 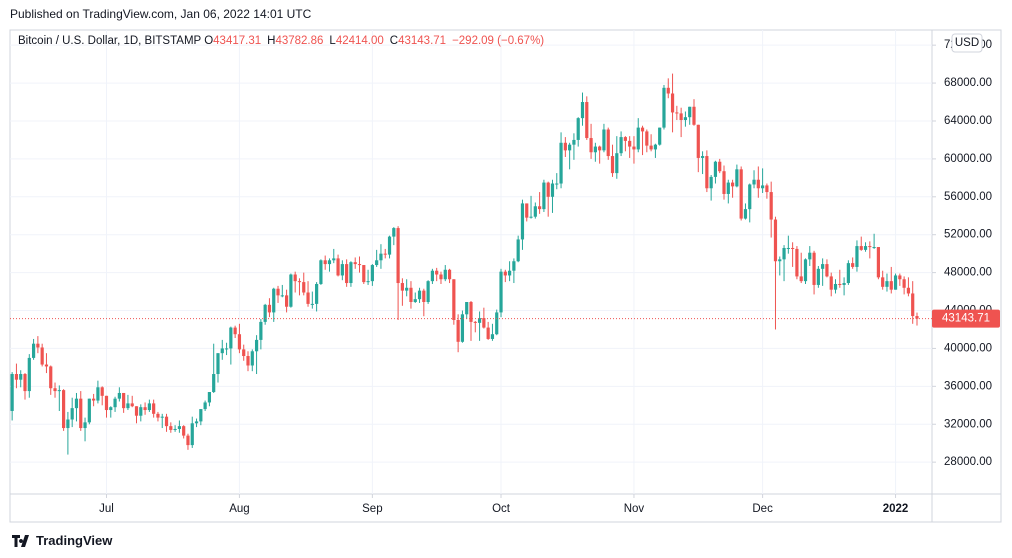 I want to click on symbol-title: Bitcoin / U.S. Dollar, 1D, BITSTAMP, so click(x=109, y=41).